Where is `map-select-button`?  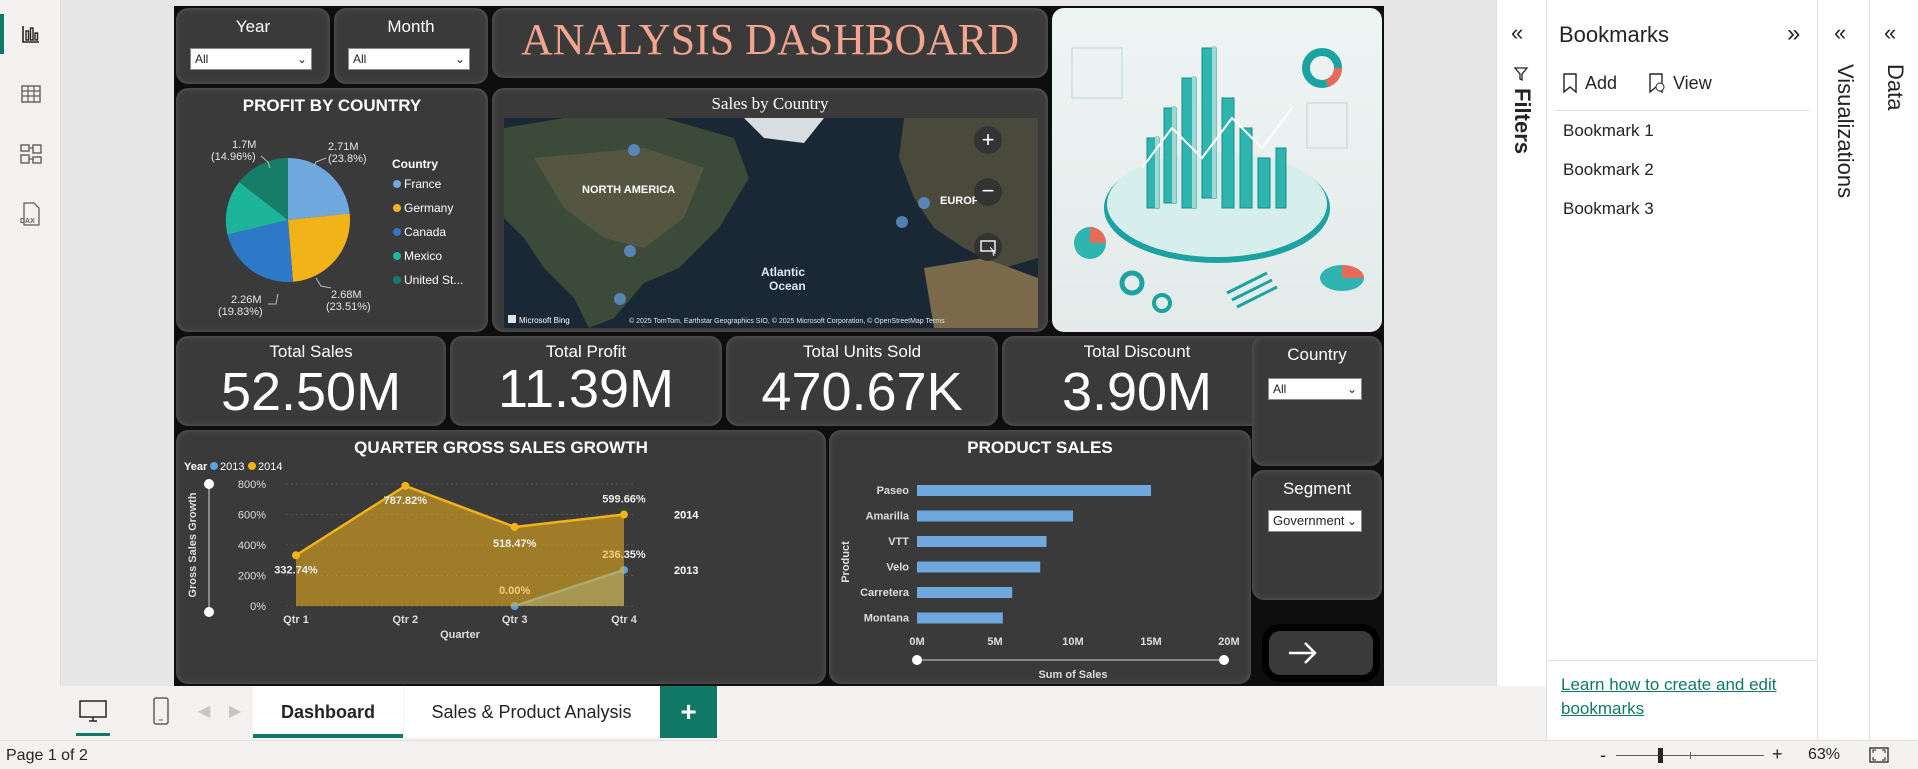 map-select-button is located at coordinates (988, 247).